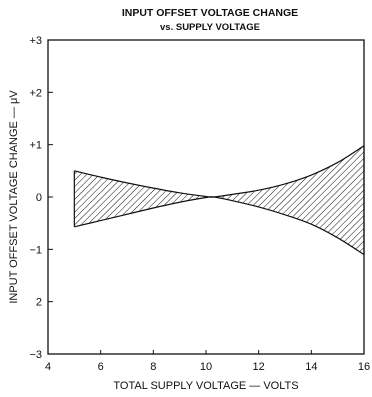 The width and height of the screenshot is (372, 397). What do you see at coordinates (35, 250) in the screenshot?
I see `y-tick-label: −1` at bounding box center [35, 250].